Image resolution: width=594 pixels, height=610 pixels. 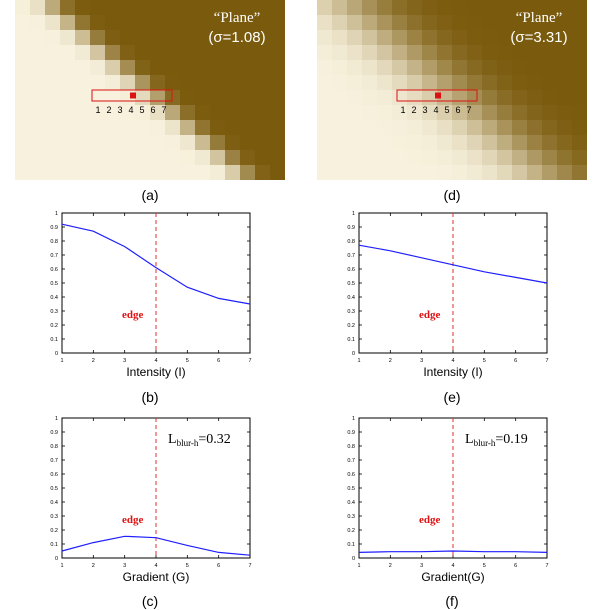 What do you see at coordinates (61, 361) in the screenshot?
I see `x-tick-label: 1` at bounding box center [61, 361].